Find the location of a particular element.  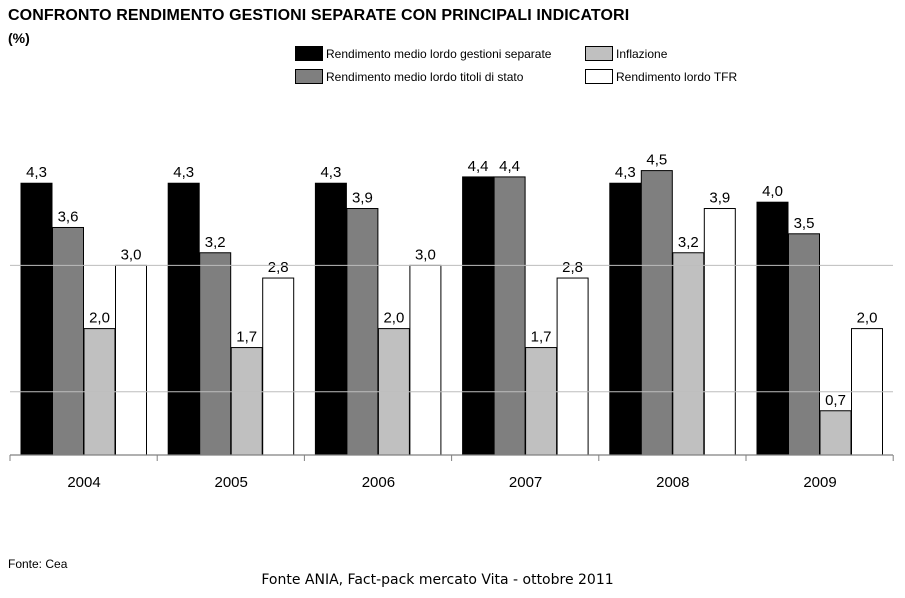

data-label-2005-series-2: 3,2 is located at coordinates (215, 242).